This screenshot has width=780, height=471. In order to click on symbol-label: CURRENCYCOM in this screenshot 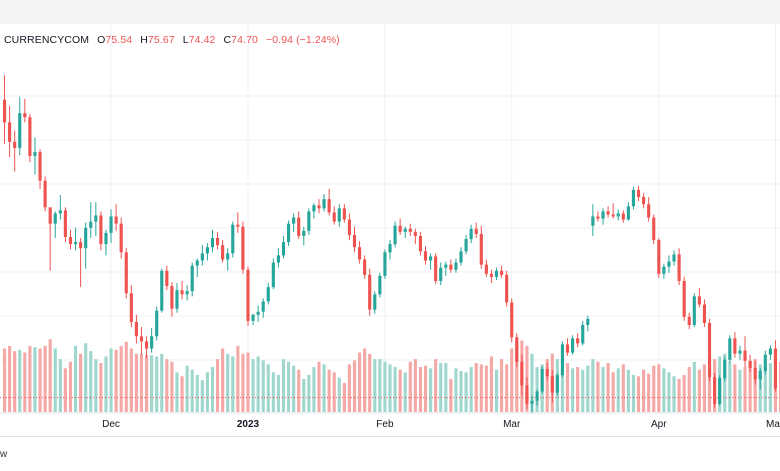, I will do `click(47, 40)`.